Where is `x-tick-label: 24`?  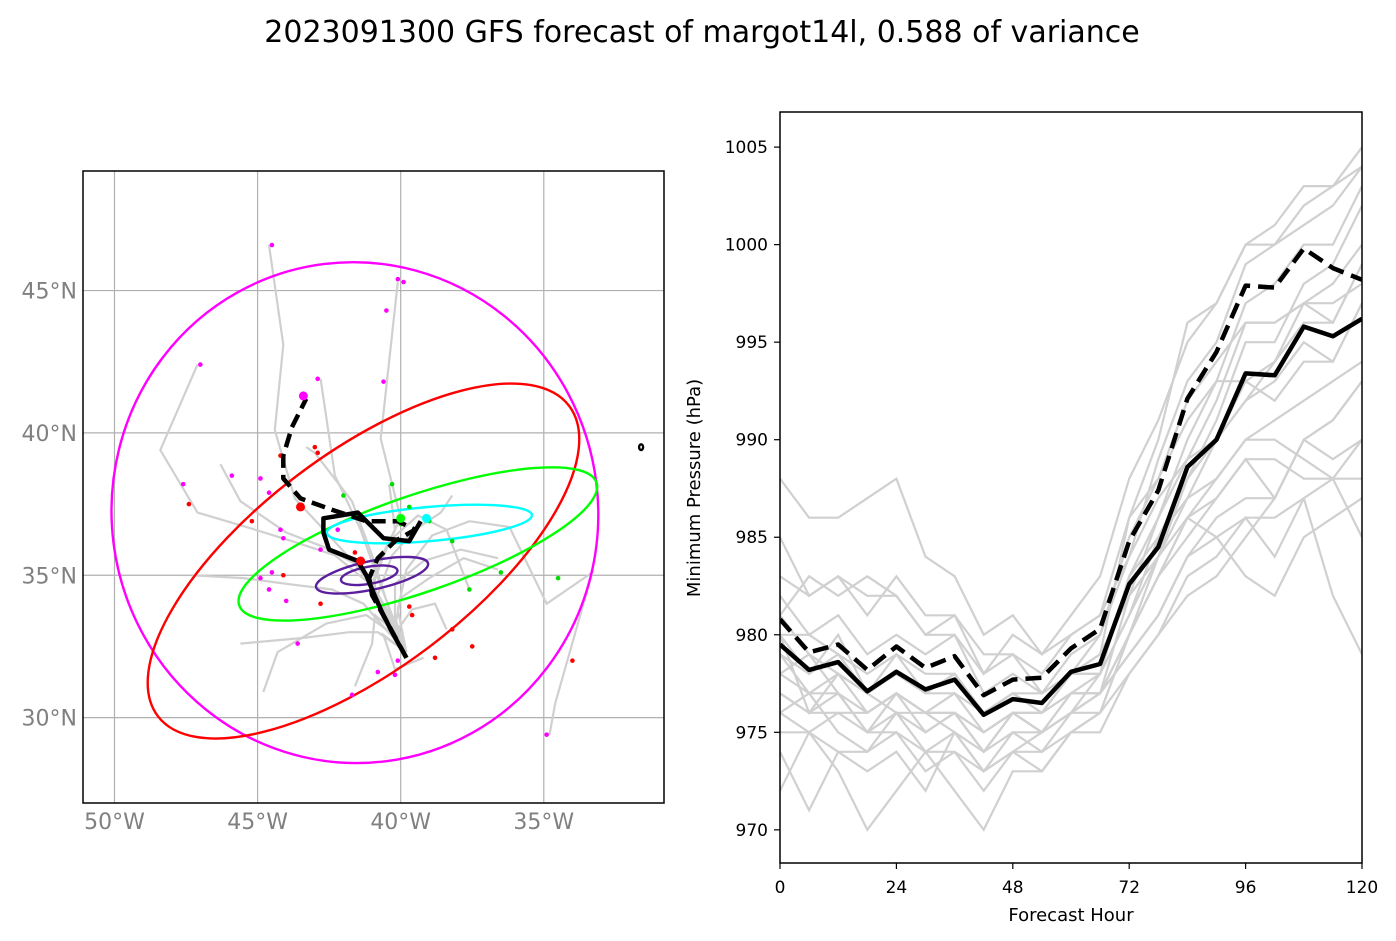 x-tick-label: 24 is located at coordinates (897, 888).